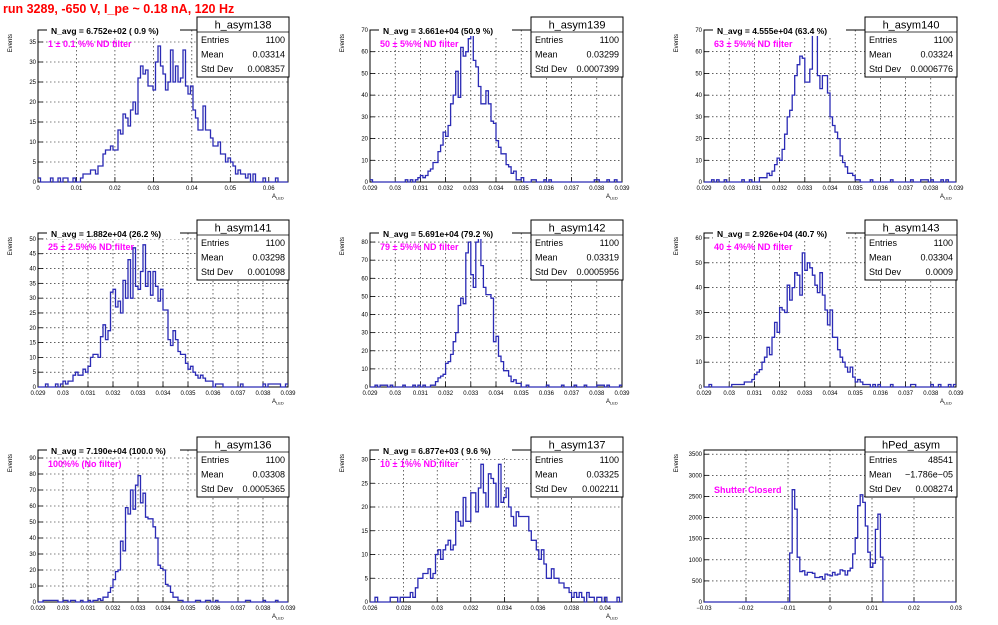 This screenshot has width=998, height=625. I want to click on x-tick-label: 0.04, so click(192, 189).